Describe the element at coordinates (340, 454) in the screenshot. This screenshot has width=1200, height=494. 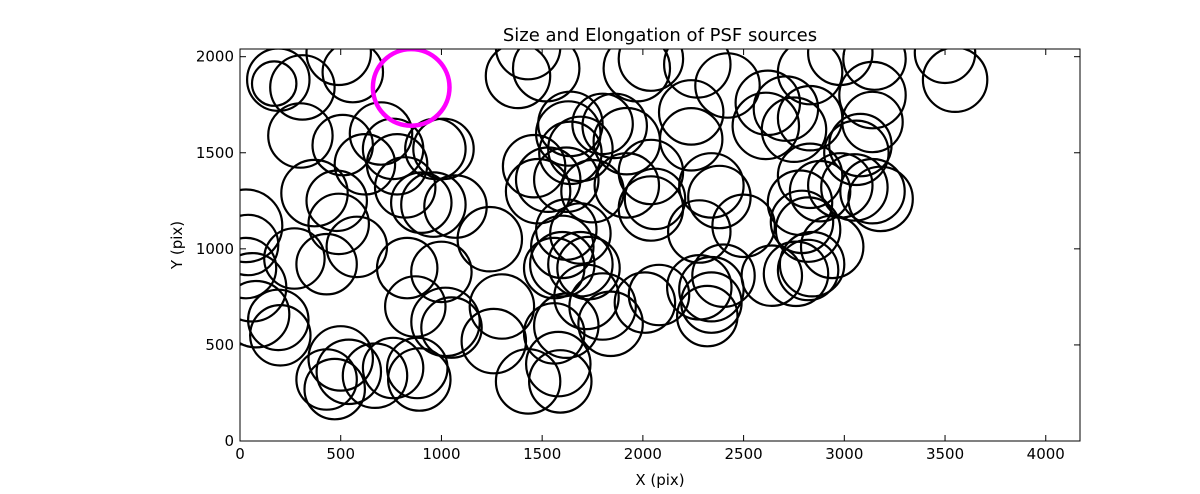
I see `x-tick-label-500: 500` at that location.